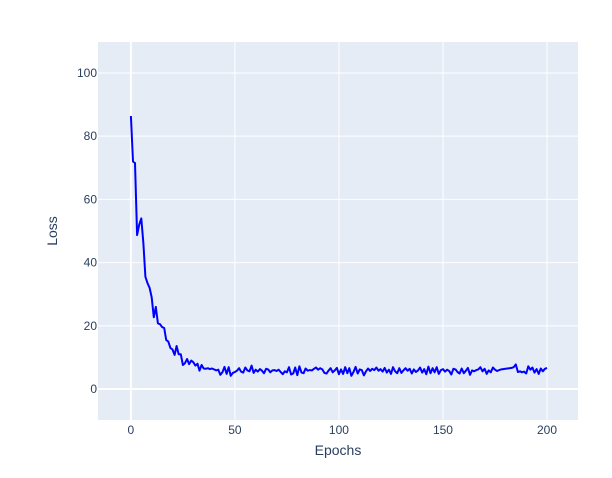  What do you see at coordinates (91, 199) in the screenshot?
I see `y-tick-label: 60` at bounding box center [91, 199].